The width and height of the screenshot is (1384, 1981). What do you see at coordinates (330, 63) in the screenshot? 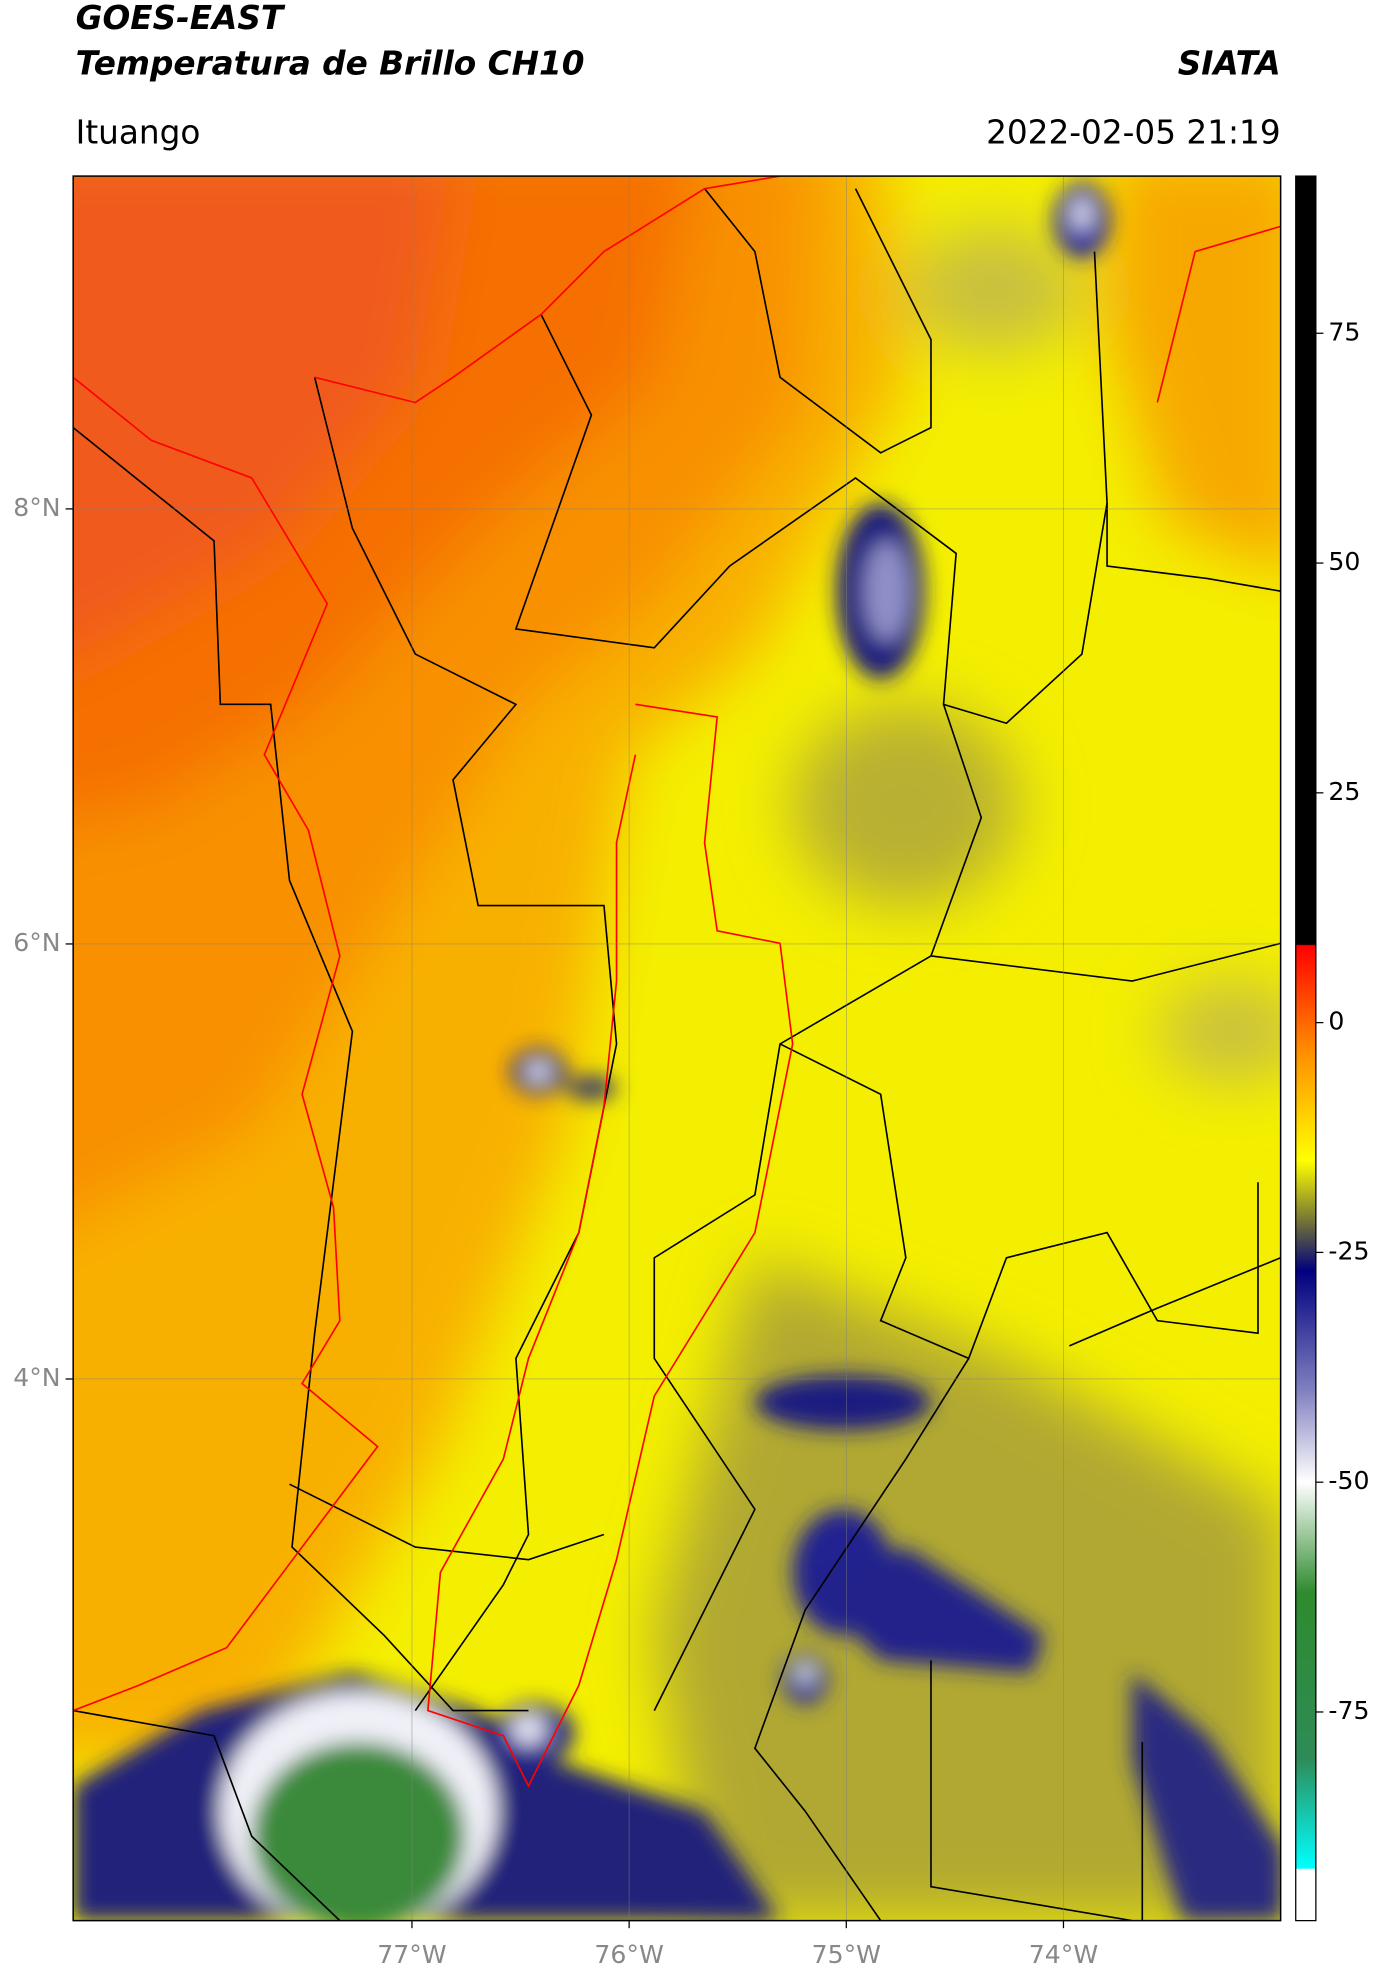
I see `subtitle: Temperatura de Brillo CH10` at bounding box center [330, 63].